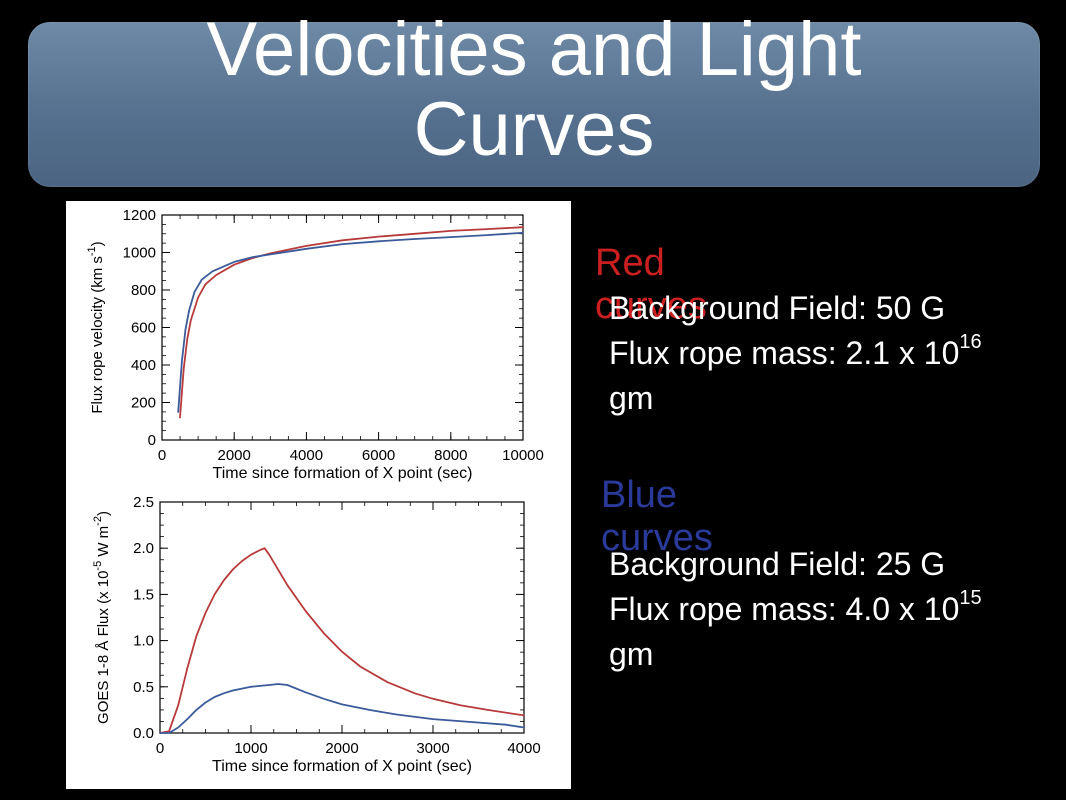 This screenshot has width=1066, height=800. Describe the element at coordinates (250, 748) in the screenshot. I see `chart2-x-tick-label: 1000` at that location.